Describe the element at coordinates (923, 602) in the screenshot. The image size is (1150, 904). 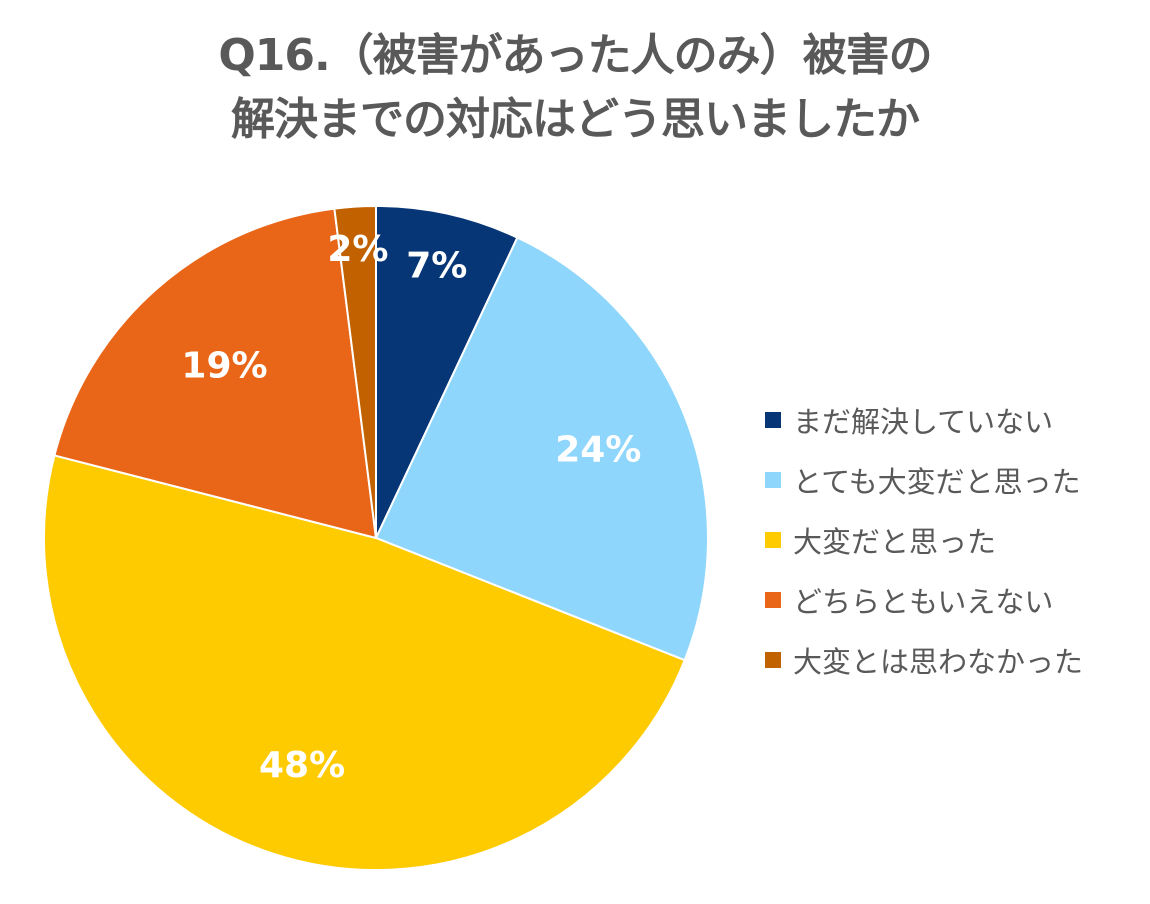
I see `legend-label: どちらともいえない` at that location.